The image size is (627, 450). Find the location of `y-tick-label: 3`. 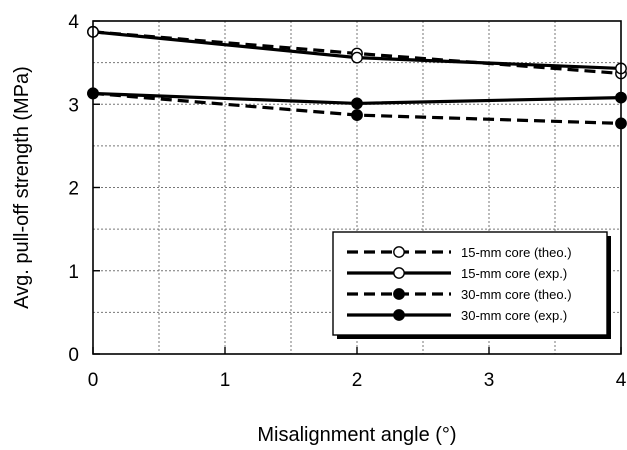

y-tick-label: 3 is located at coordinates (73, 105).